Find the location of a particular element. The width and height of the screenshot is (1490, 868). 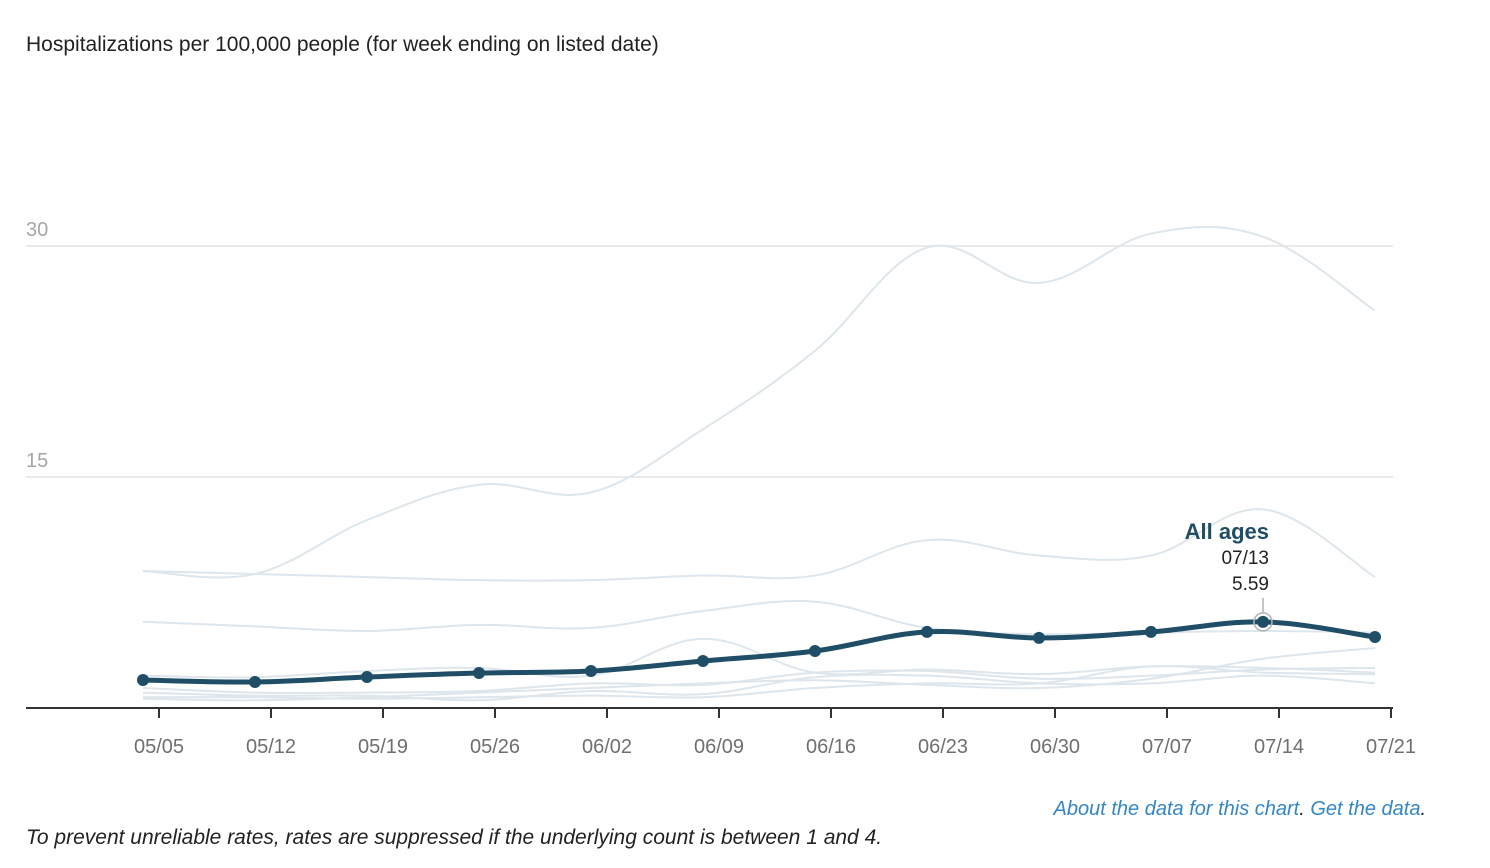

annotation-value: 5.59 is located at coordinates (1250, 584).